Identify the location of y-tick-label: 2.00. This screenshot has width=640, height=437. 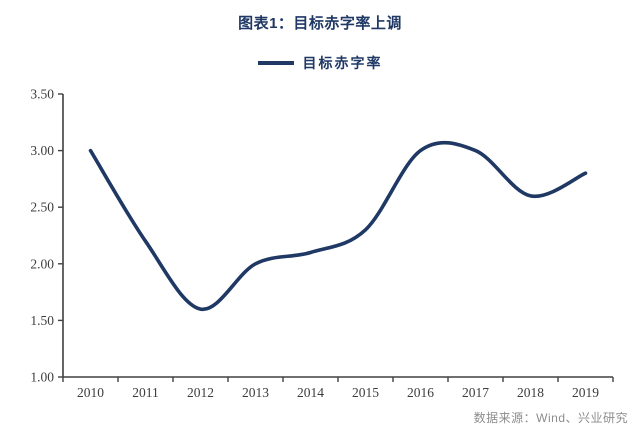
(42, 263).